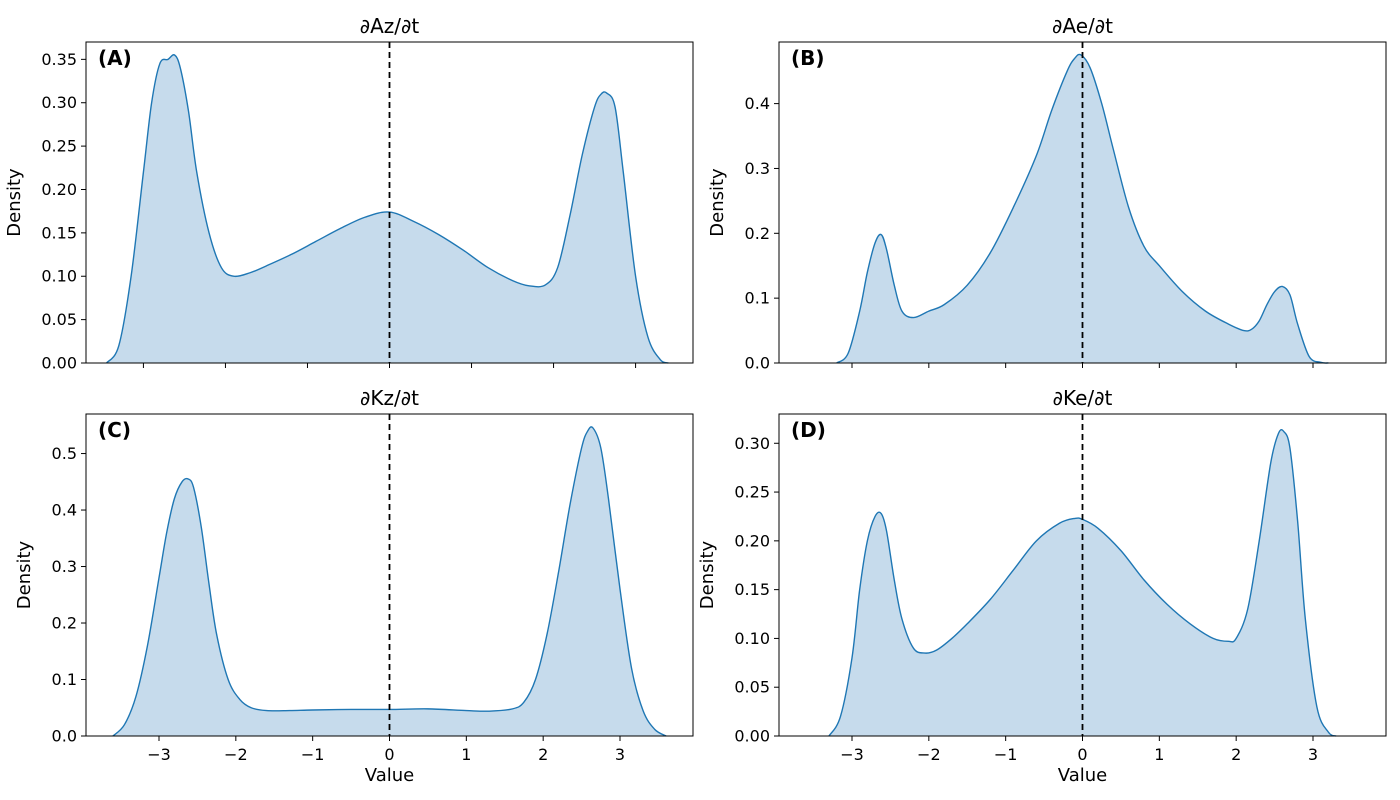 The image size is (1400, 800). Describe the element at coordinates (390, 26) in the screenshot. I see `chart-title: ∂Az/∂t` at that location.